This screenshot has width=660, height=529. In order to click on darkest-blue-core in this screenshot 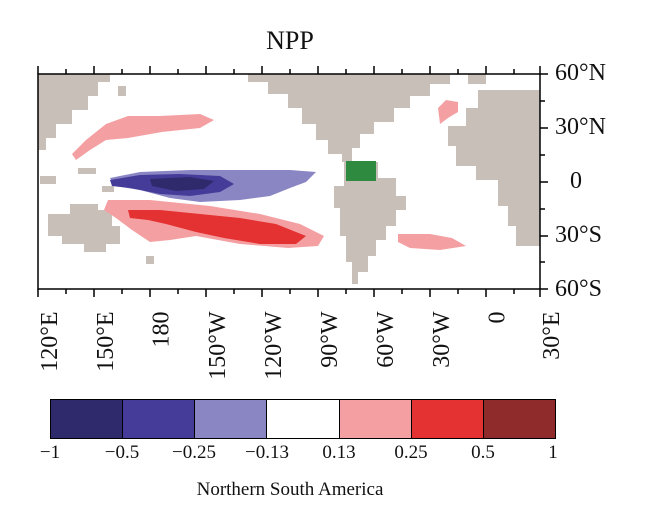, I will do `click(182, 184)`.